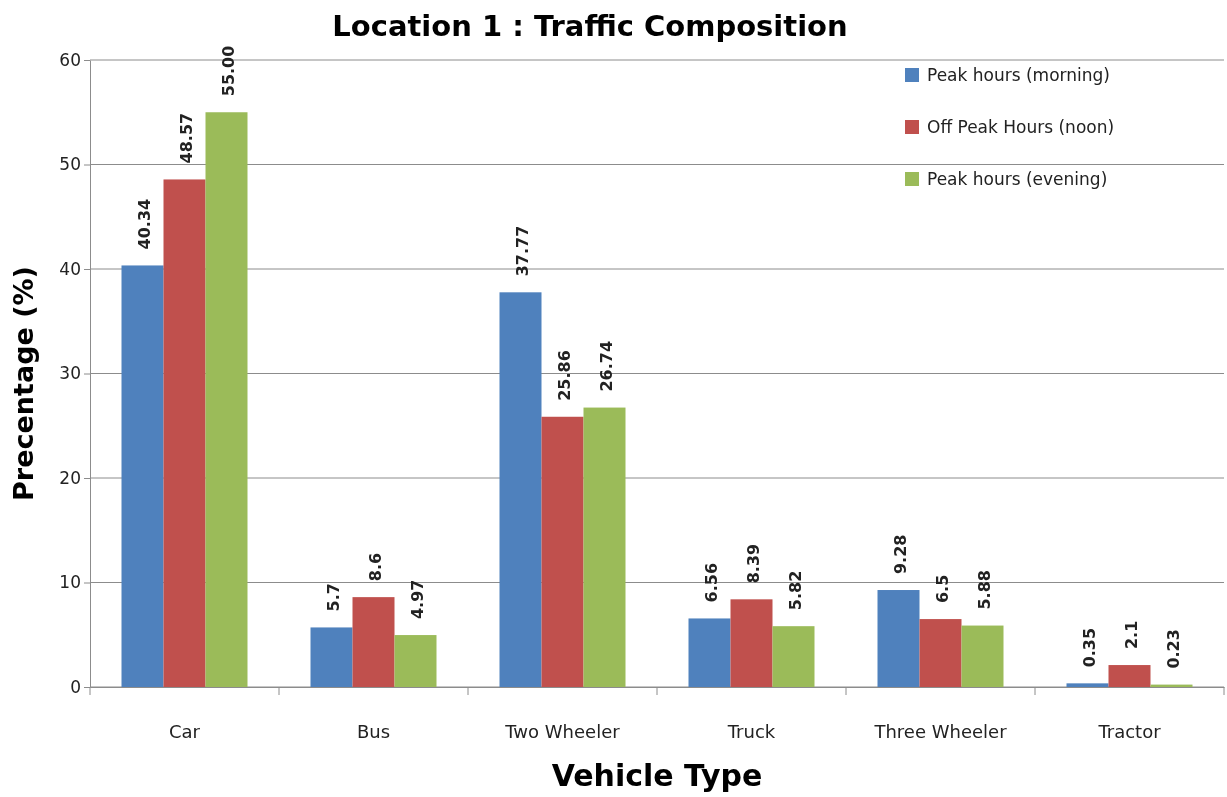  What do you see at coordinates (942, 589) in the screenshot?
I see `data-label: 6.5` at bounding box center [942, 589].